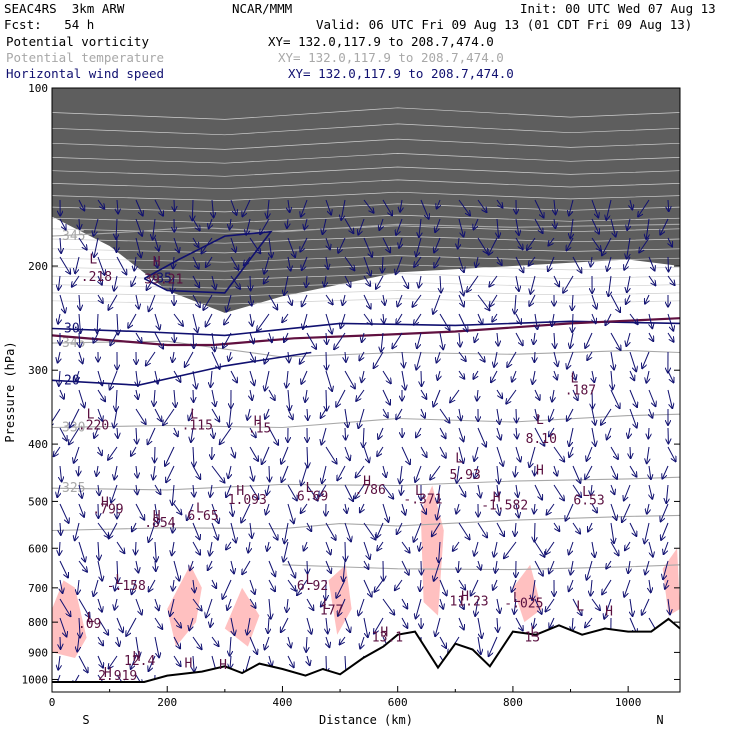 The width and height of the screenshot is (740, 740). Describe the element at coordinates (398, 702) in the screenshot. I see `x-tick-label: 600` at that location.